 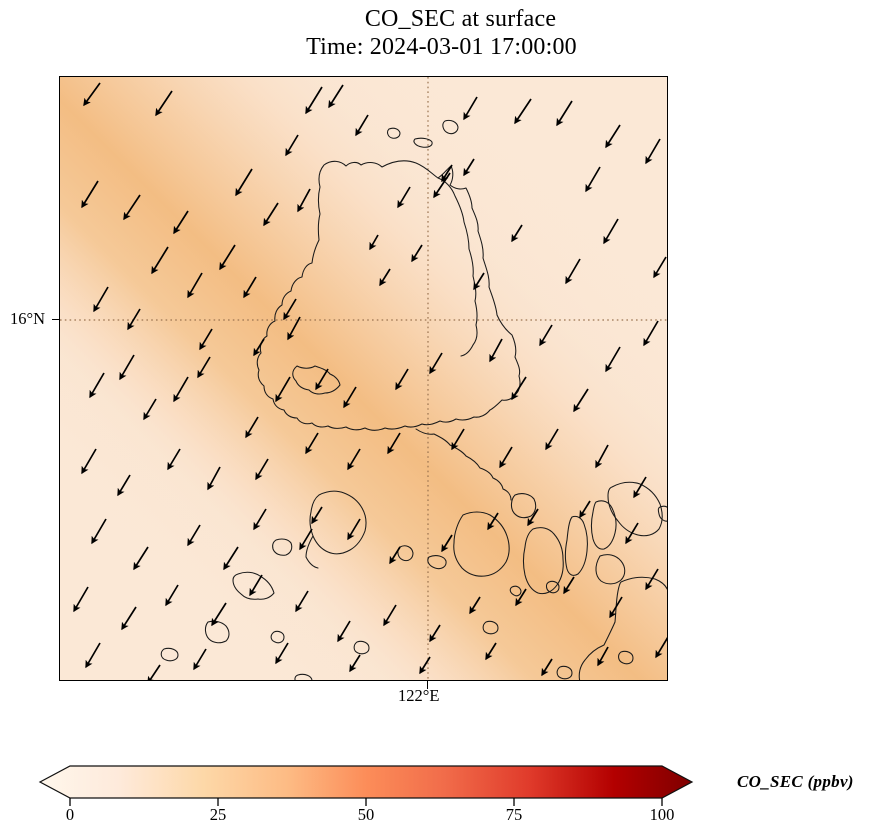 What do you see at coordinates (312, 552) in the screenshot?
I see `coastline-mindoro-south` at bounding box center [312, 552].